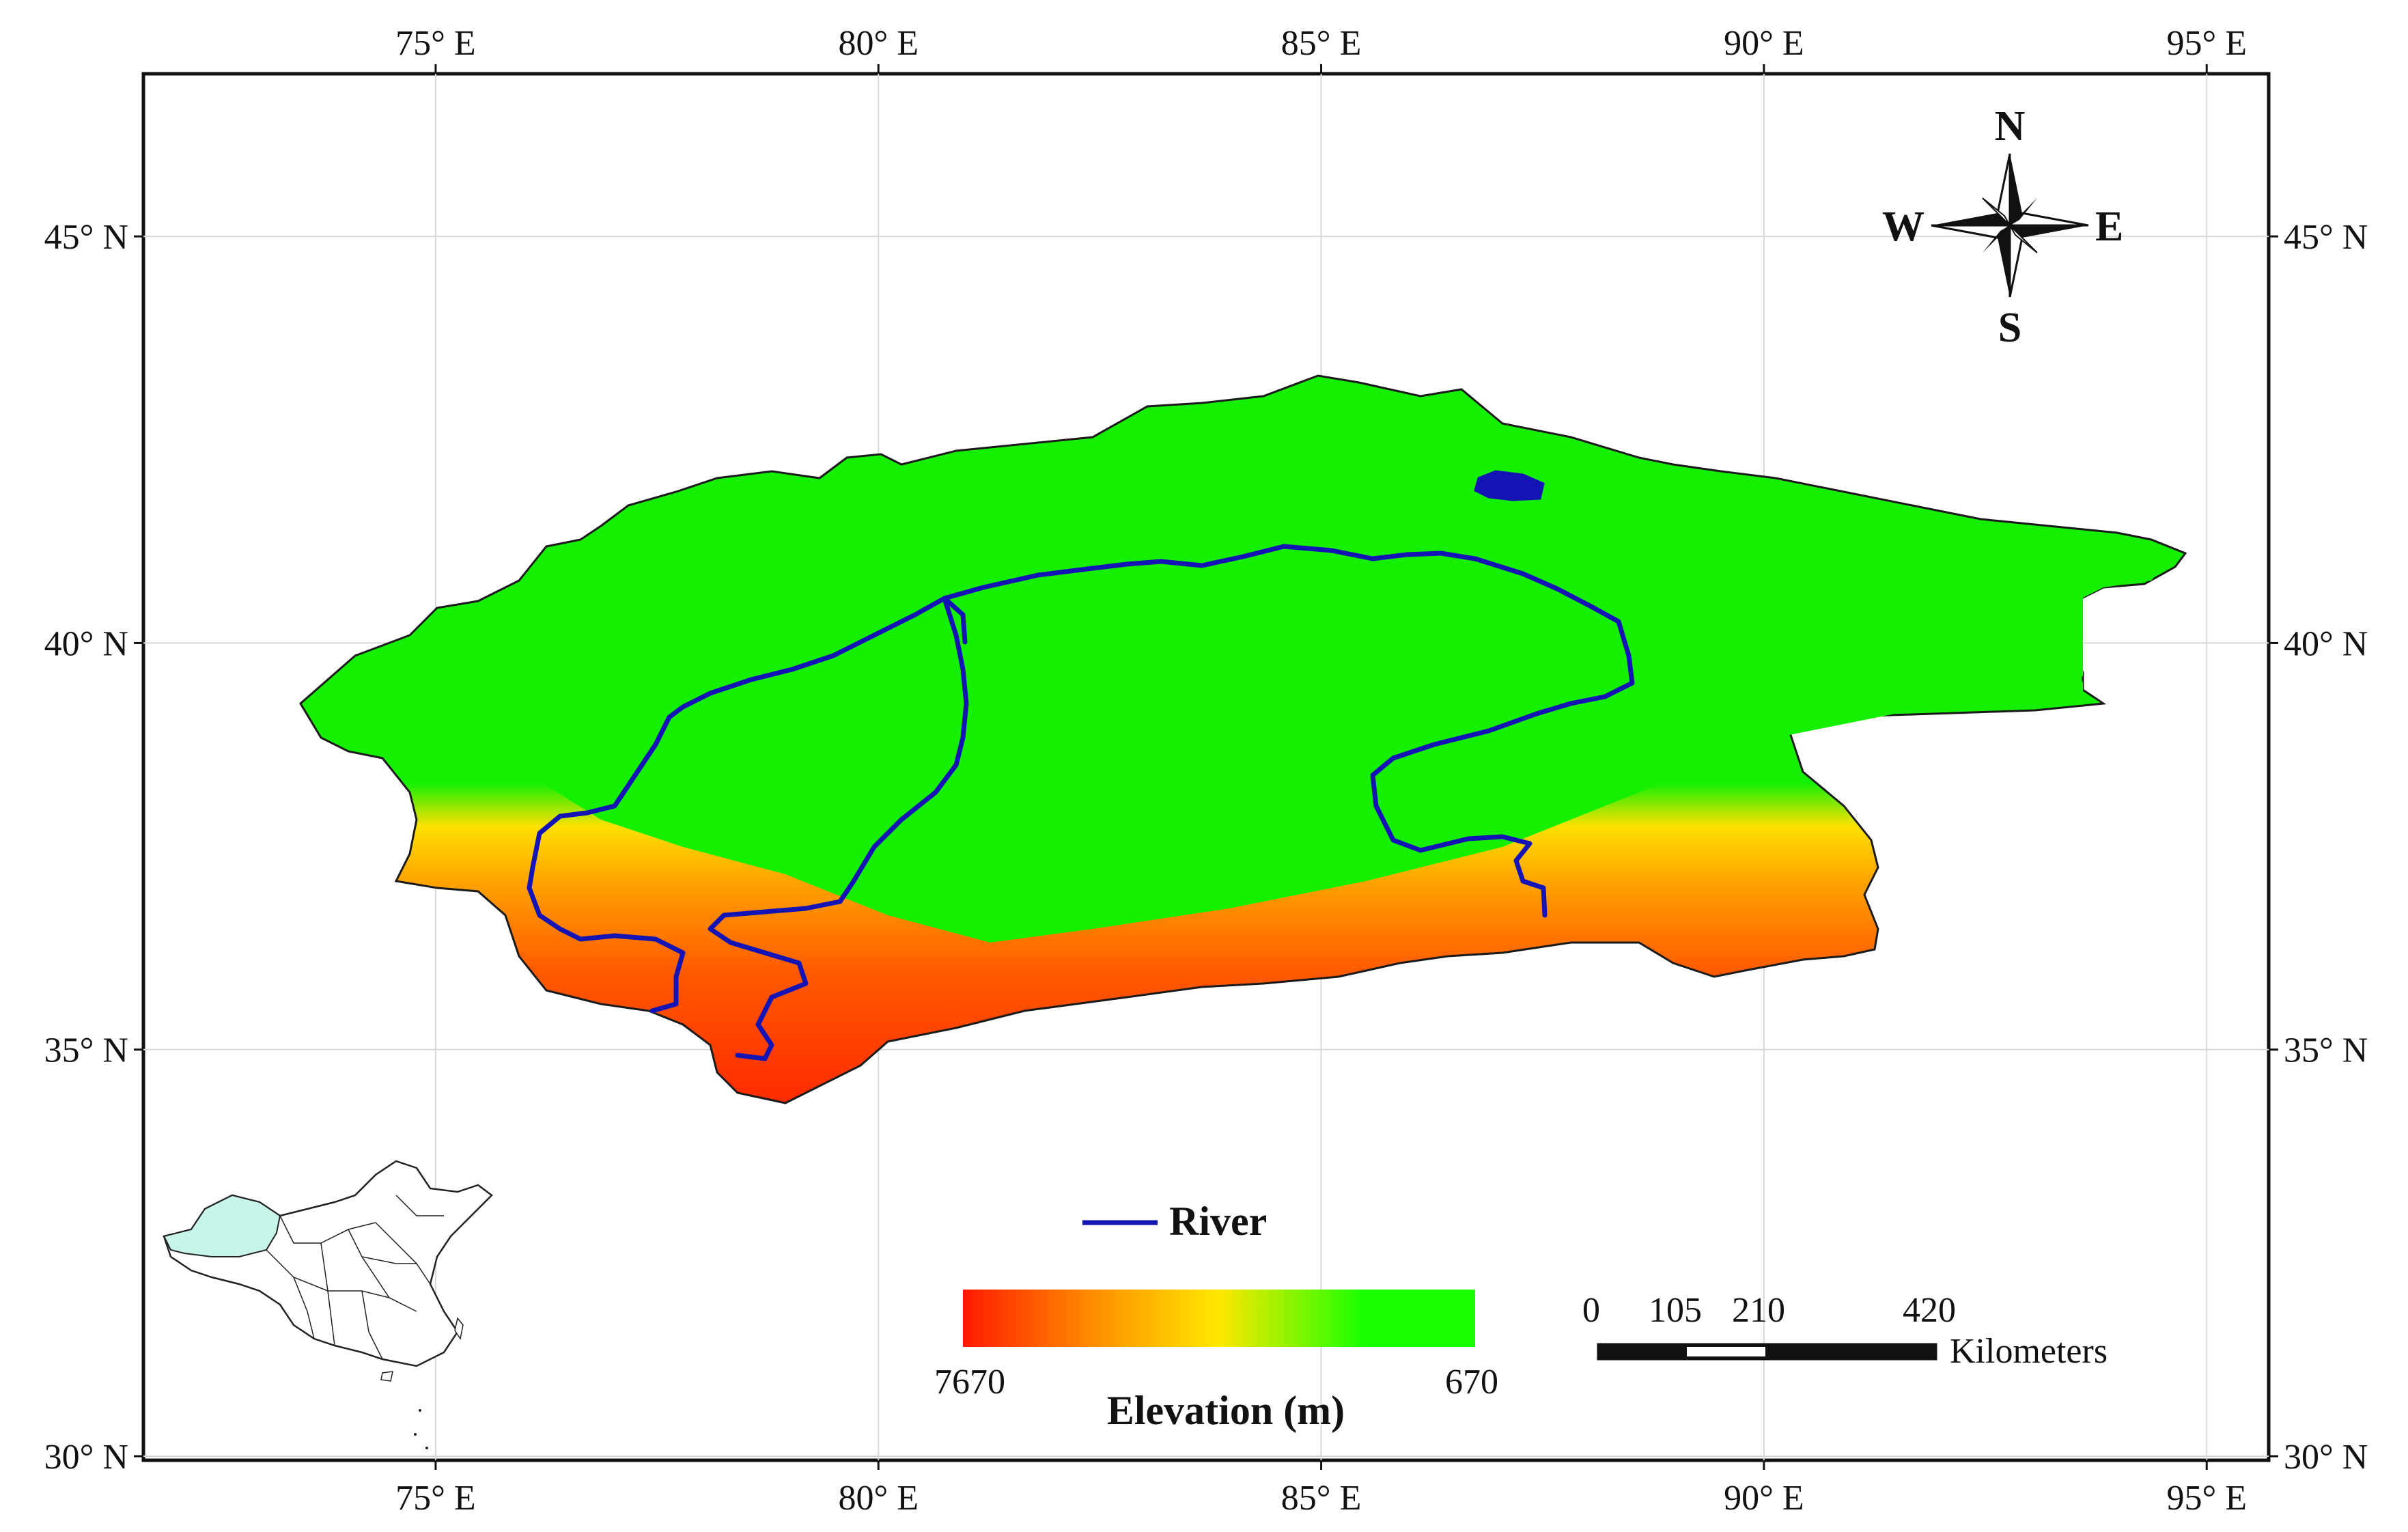  Describe the element at coordinates (879, 43) in the screenshot. I see `x-tick-label-top: 80° E` at that location.